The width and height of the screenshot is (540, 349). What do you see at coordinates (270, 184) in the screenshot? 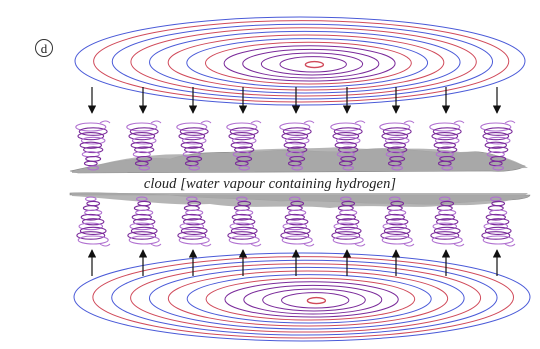
I see `cloud-label: cloud [water vapour containing hydrogen]` at bounding box center [270, 184].